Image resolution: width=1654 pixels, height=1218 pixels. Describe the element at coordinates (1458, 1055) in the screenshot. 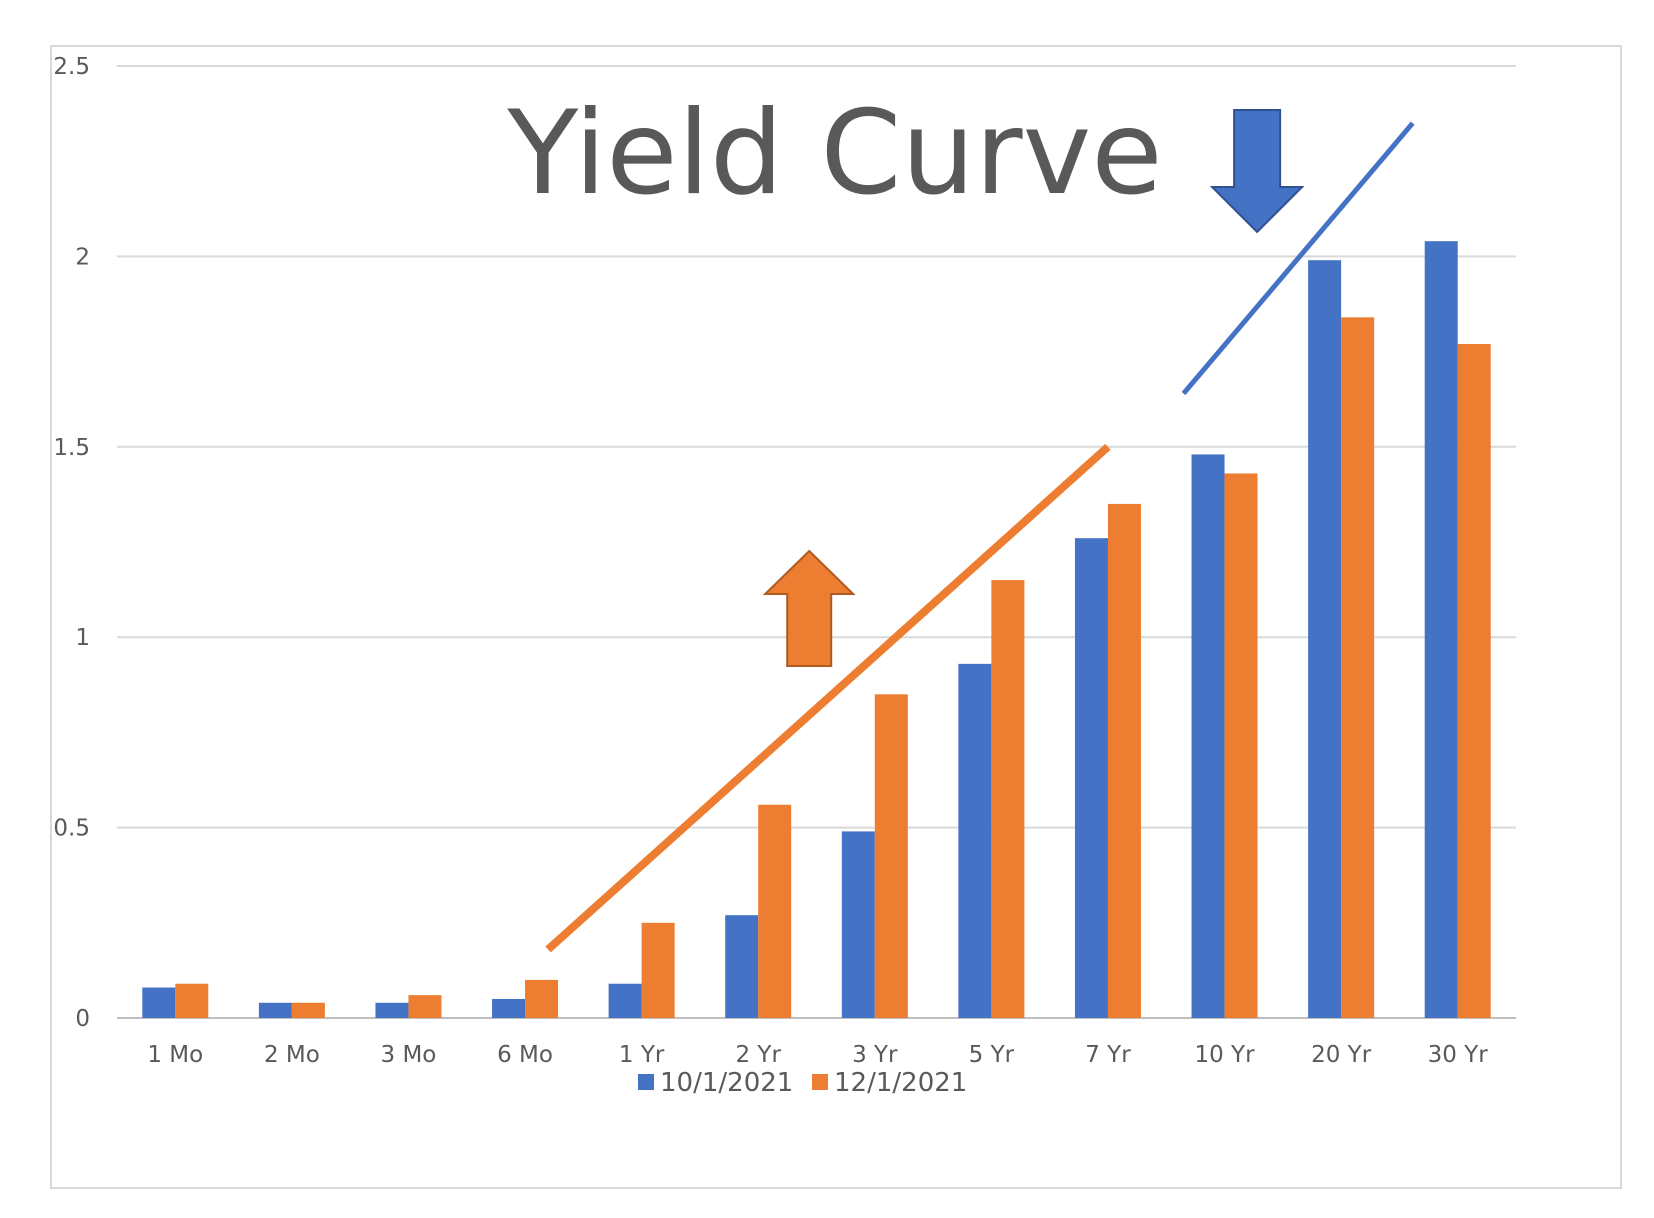

I see `x-tick-label: 30 Yr` at that location.